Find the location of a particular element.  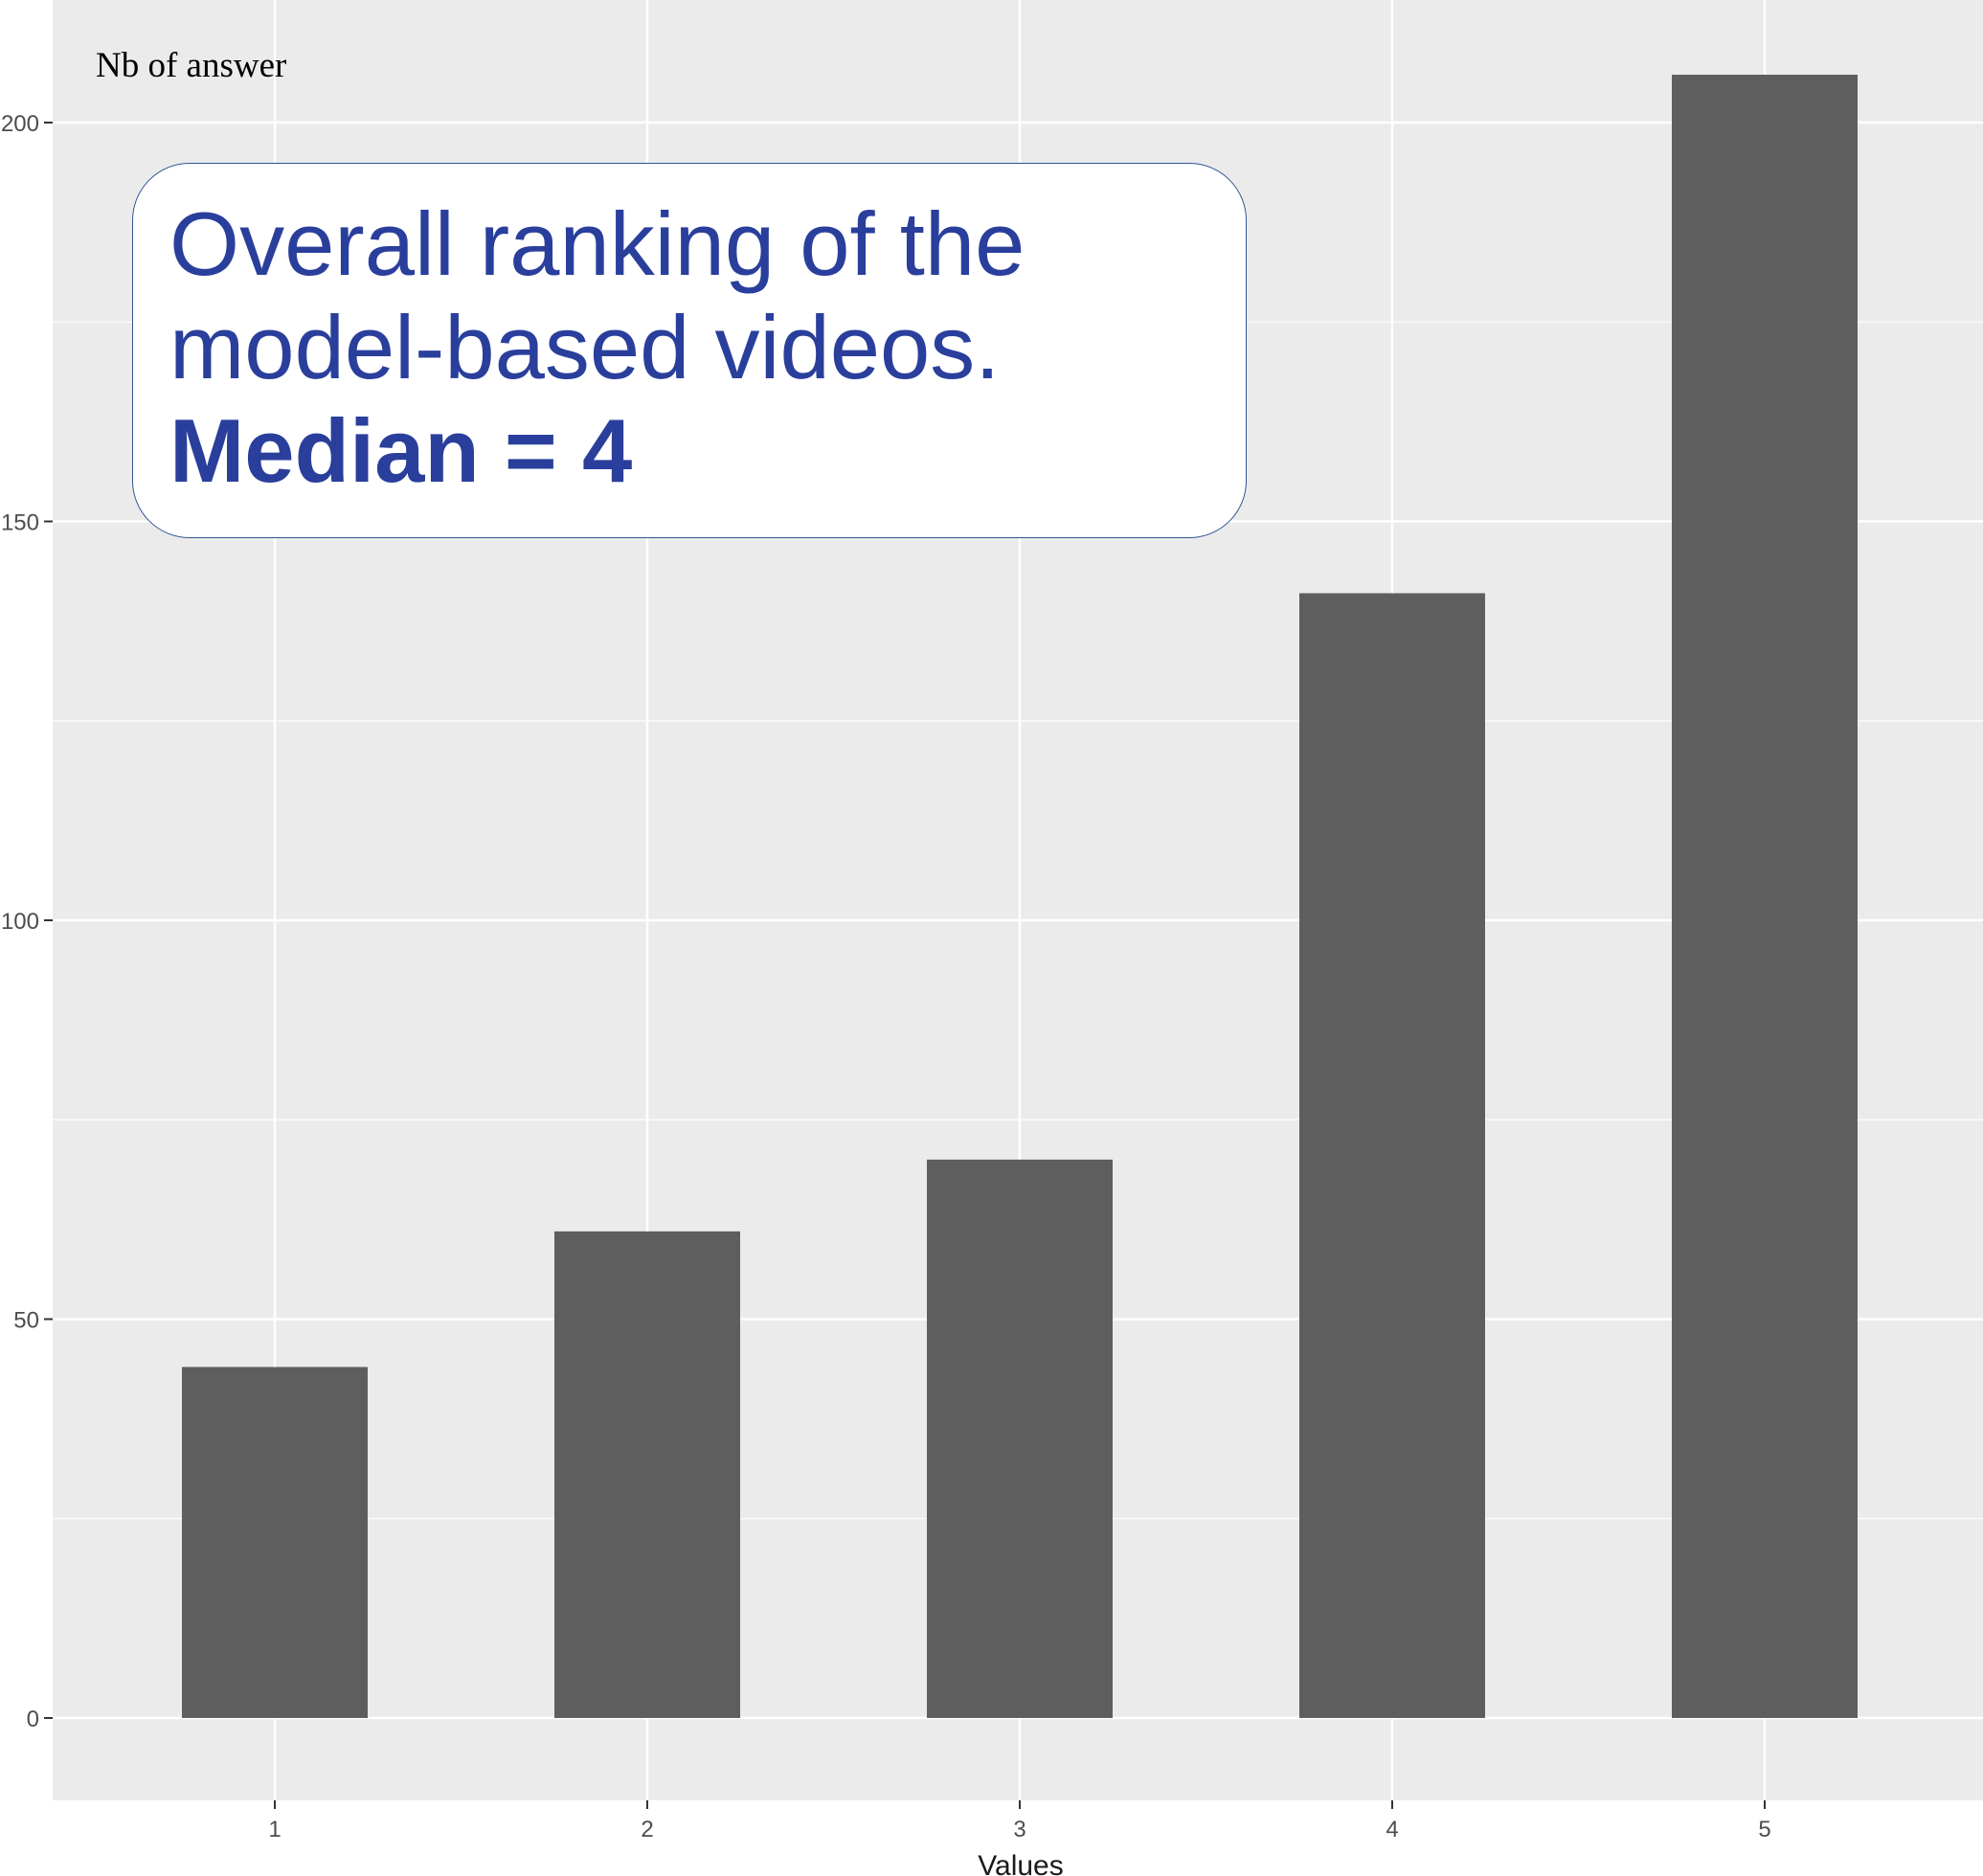

y-tick-label: 200 is located at coordinates (20, 124).